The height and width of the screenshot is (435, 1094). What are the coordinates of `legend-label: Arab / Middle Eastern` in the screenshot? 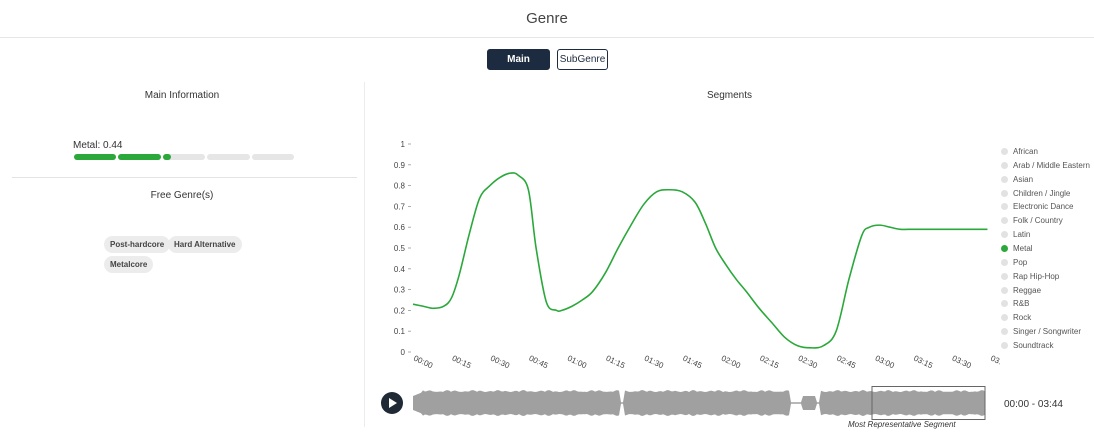 It's located at (1051, 165).